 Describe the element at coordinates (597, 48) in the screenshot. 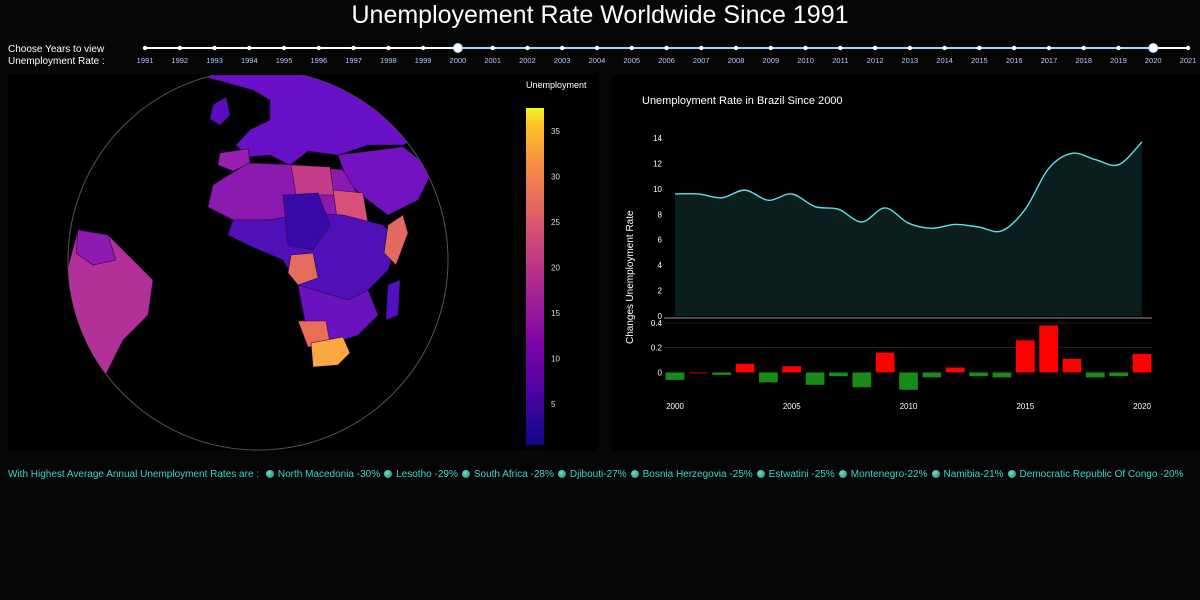

I see `slider-tick-2004` at that location.